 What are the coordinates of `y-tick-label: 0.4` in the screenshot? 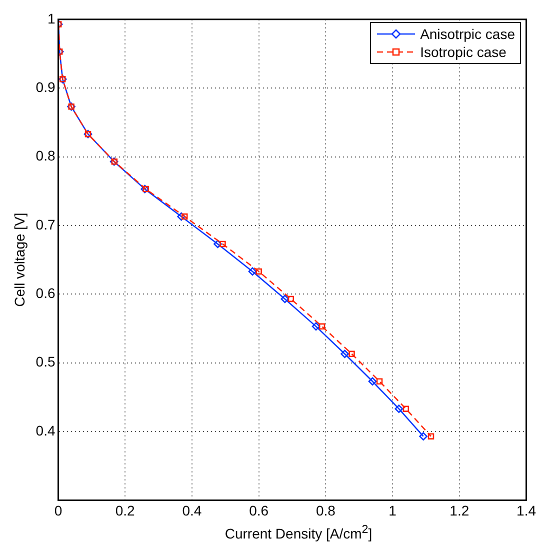 It's located at (46, 430).